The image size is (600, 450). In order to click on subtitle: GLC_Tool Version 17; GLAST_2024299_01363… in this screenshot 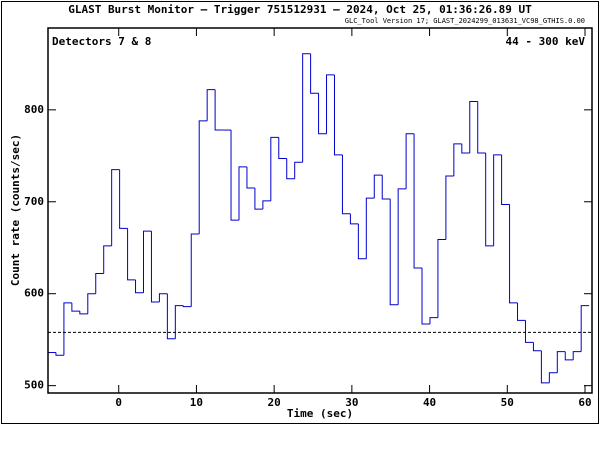, I will do `click(465, 21)`.